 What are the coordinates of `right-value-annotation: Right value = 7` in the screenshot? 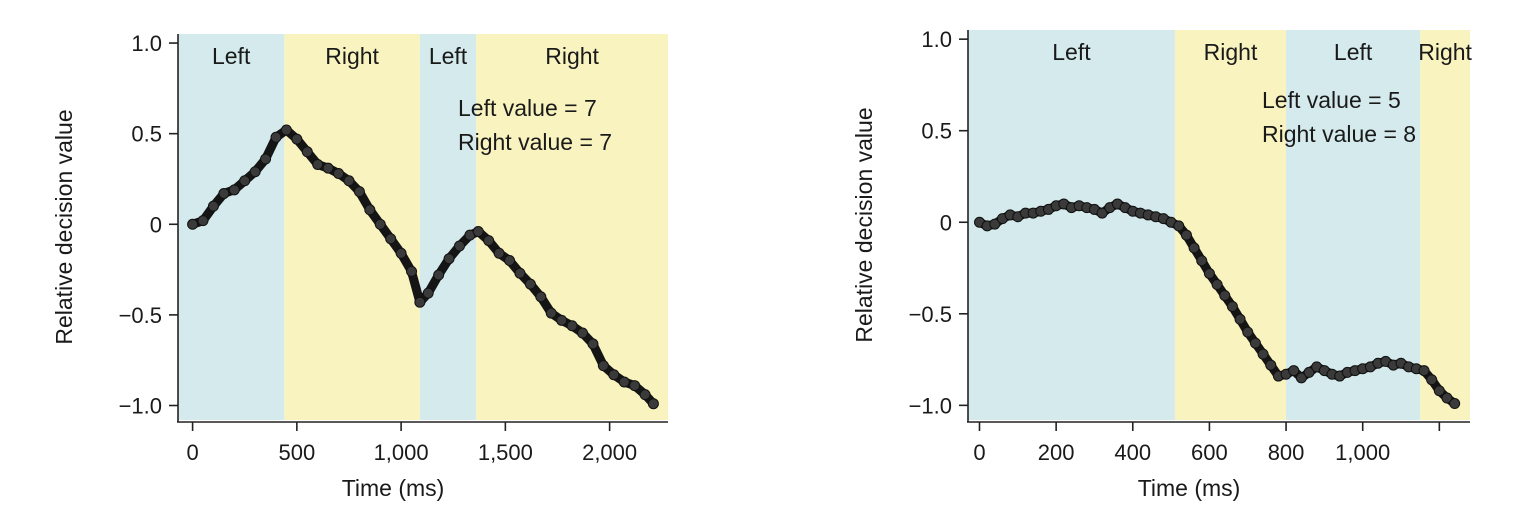 It's located at (535, 142).